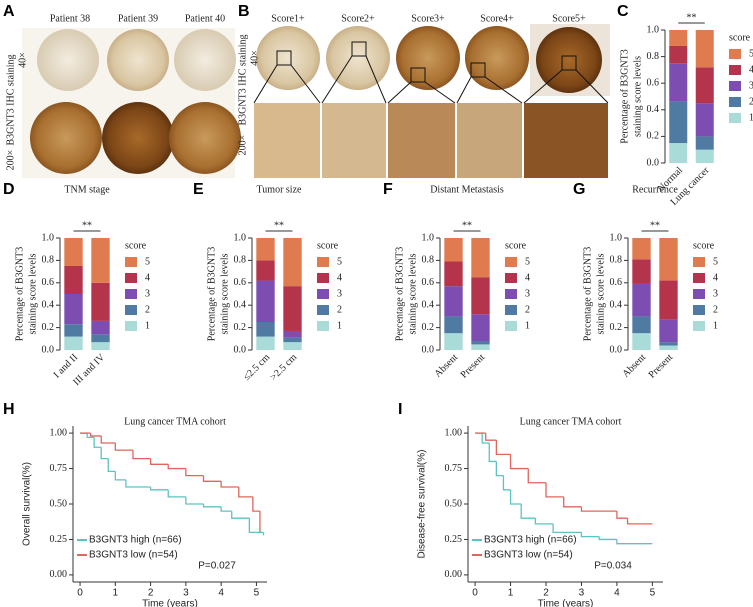 The width and height of the screenshot is (753, 607). What do you see at coordinates (283, 367) in the screenshot?
I see `x-tick-label: >2.5 cm` at bounding box center [283, 367].